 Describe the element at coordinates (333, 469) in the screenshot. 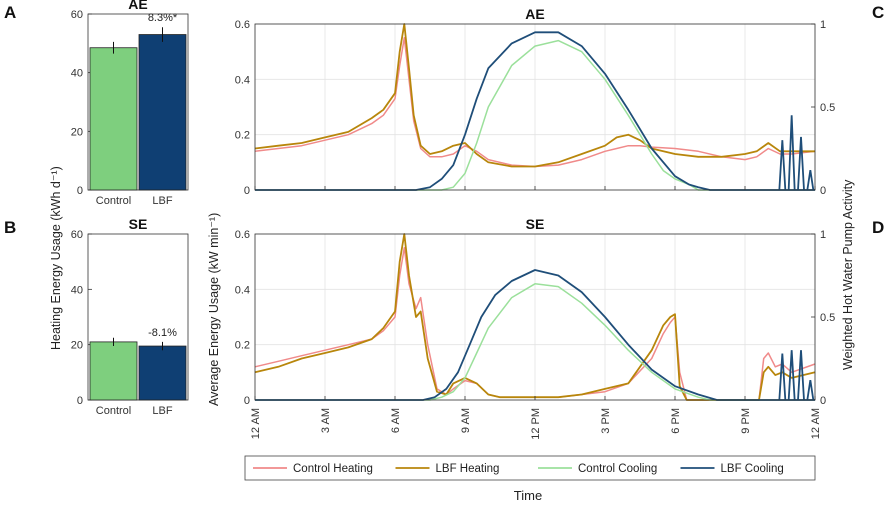

I see `legend-label-control-heating: Control Heating` at that location.